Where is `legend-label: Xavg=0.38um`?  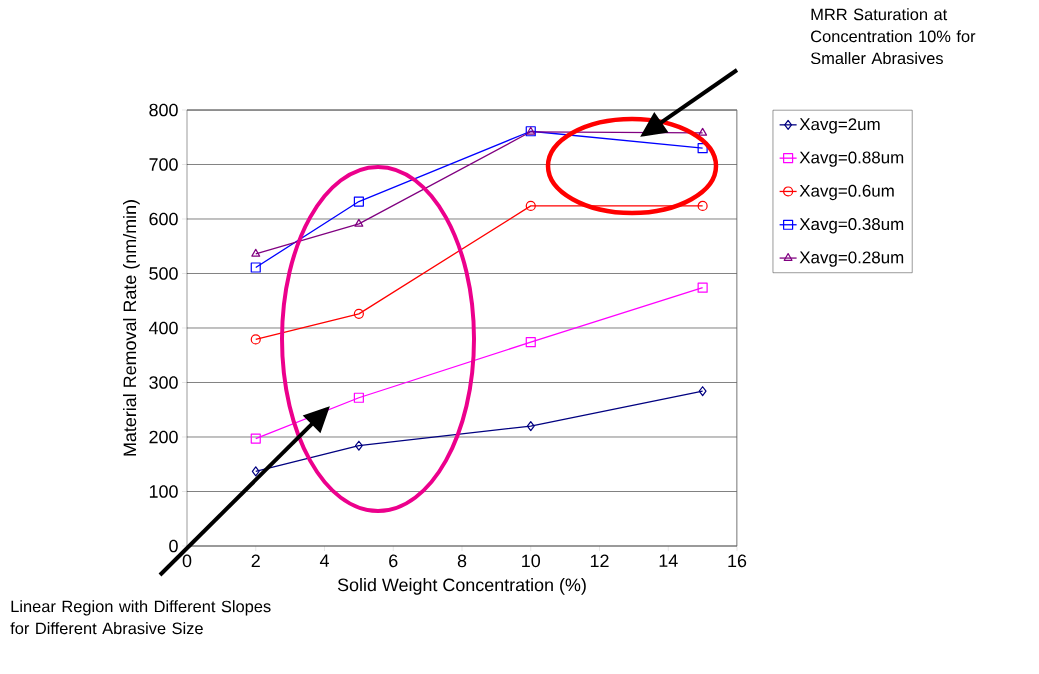
legend-label: Xavg=0.38um is located at coordinates (851, 226).